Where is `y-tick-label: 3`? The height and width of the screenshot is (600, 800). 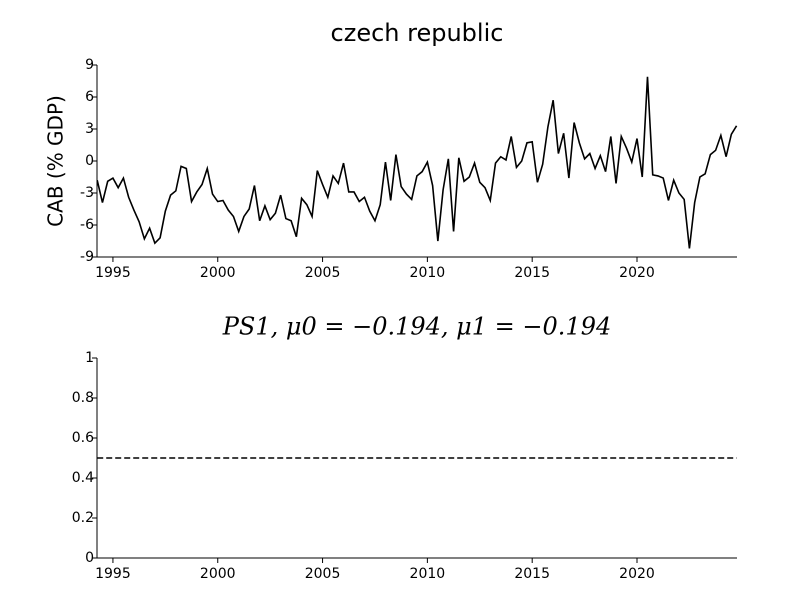 y-tick-label: 3 is located at coordinates (89, 129).